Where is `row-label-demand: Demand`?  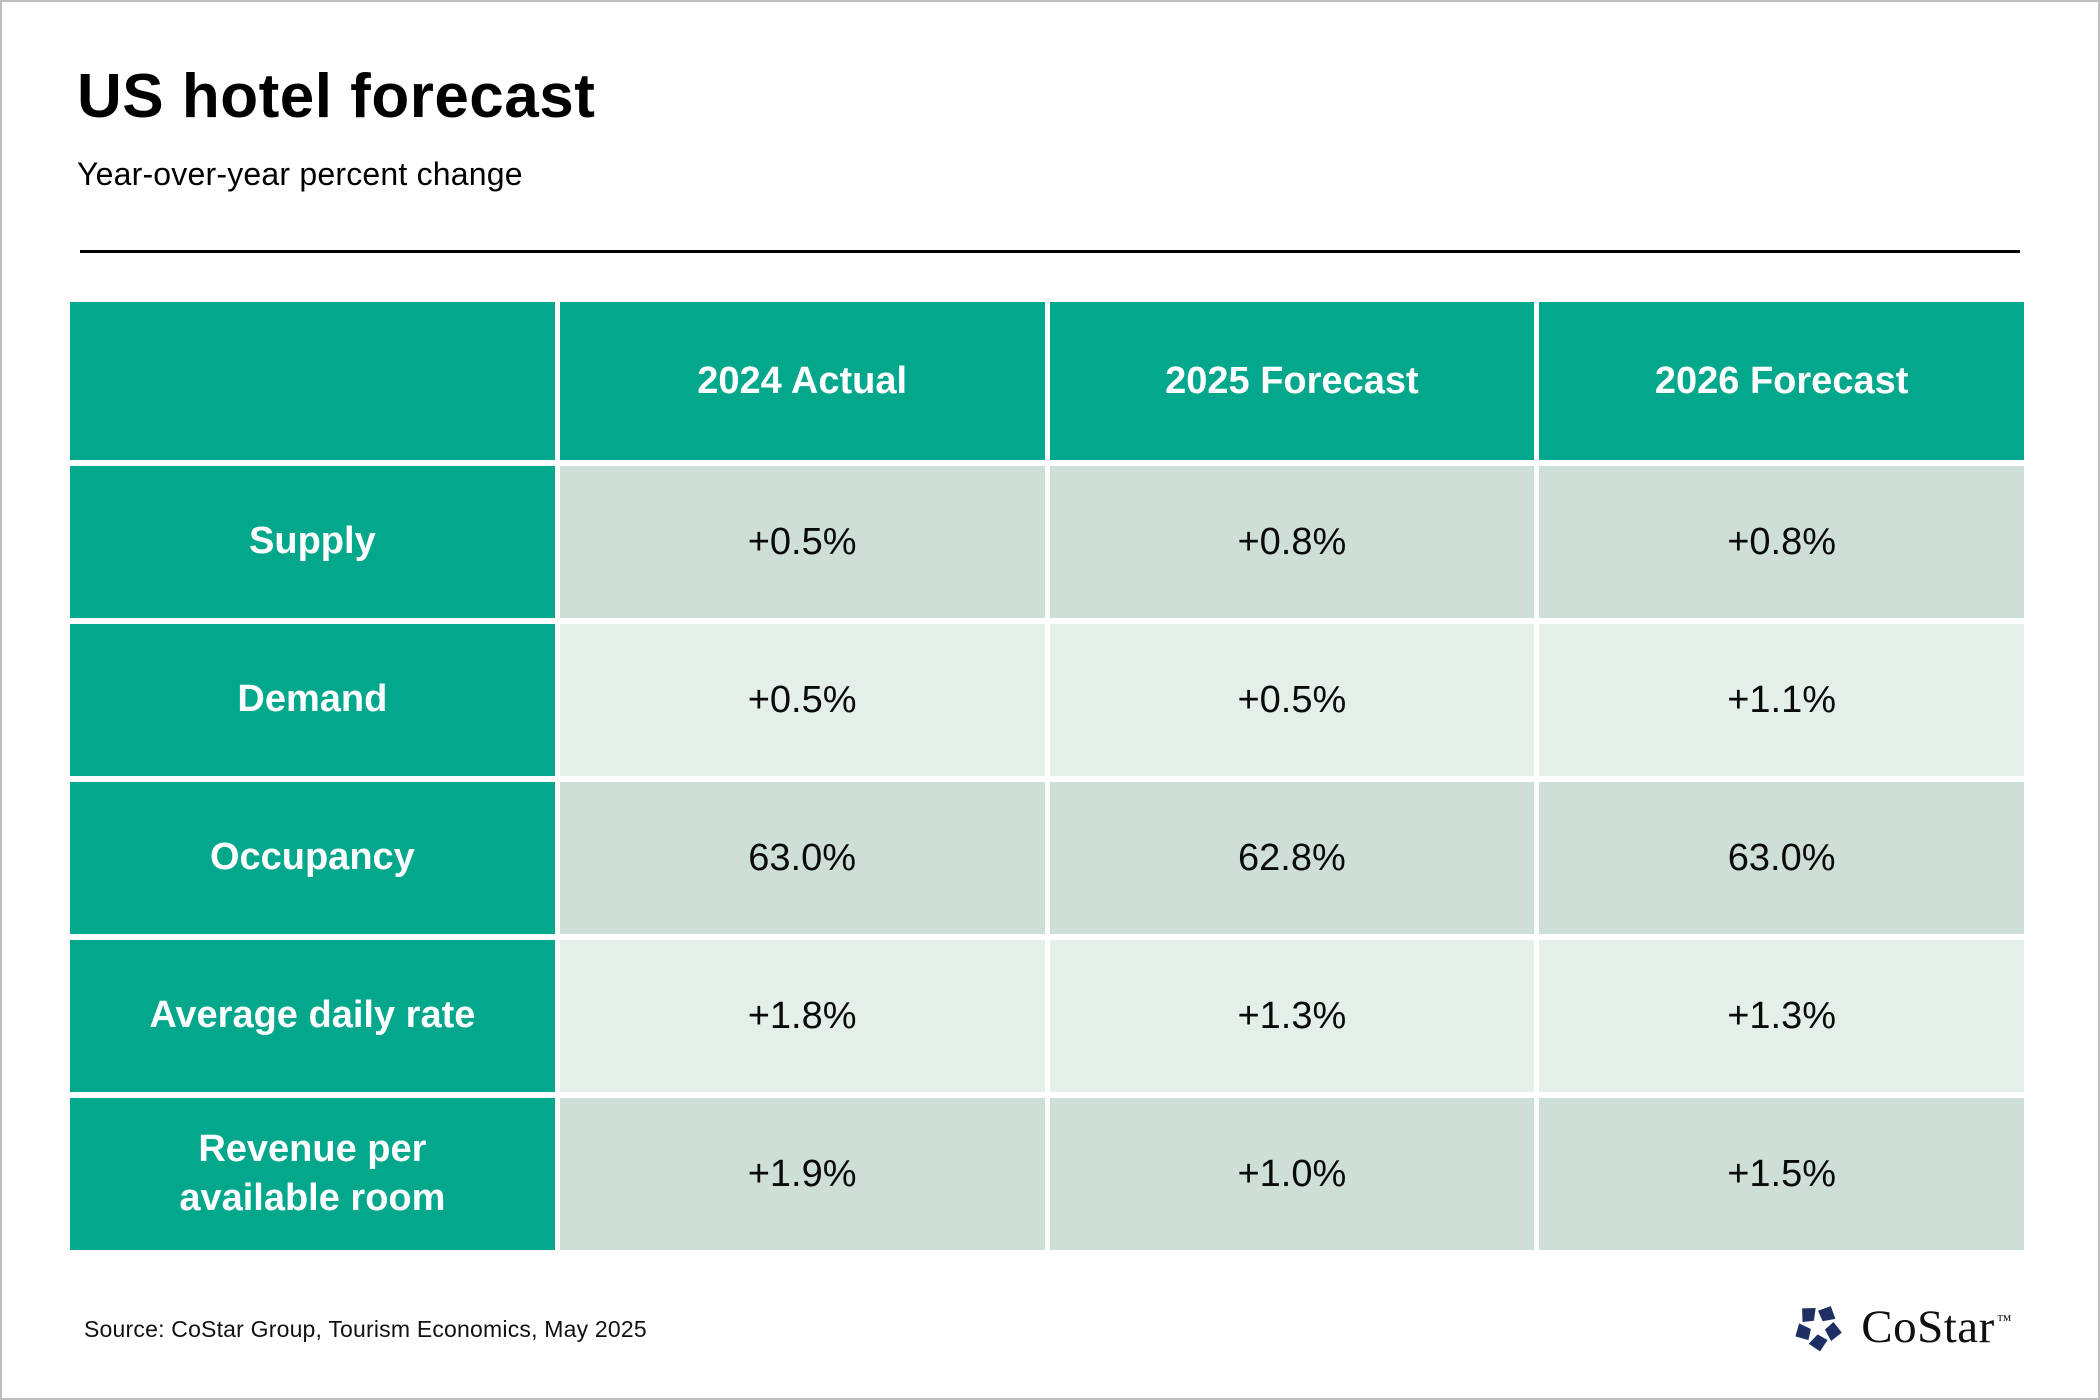
row-label-demand: Demand is located at coordinates (312, 700).